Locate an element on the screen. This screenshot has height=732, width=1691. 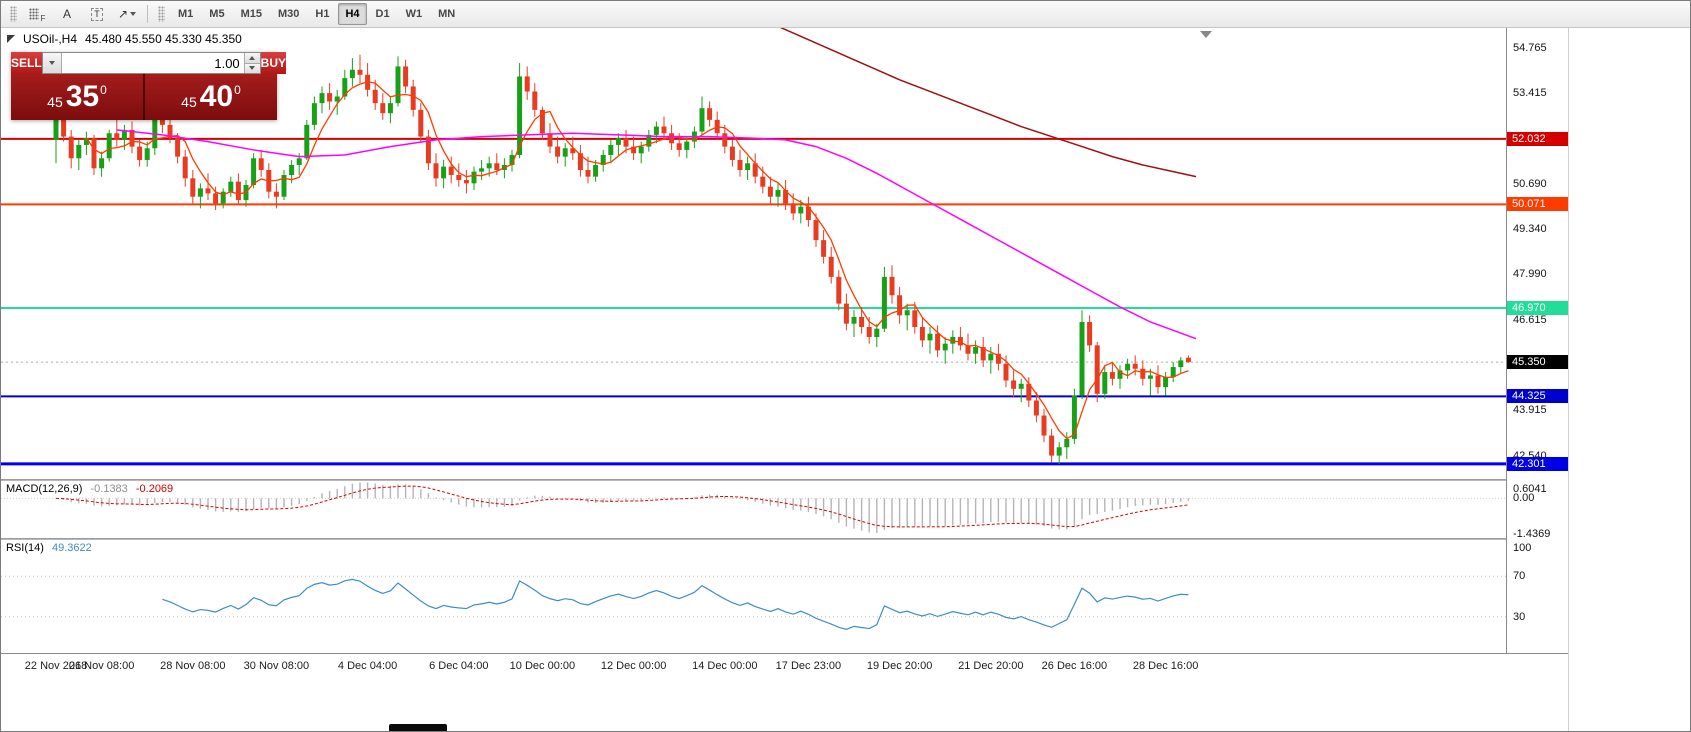
price-tick-49.340: 49.340 is located at coordinates (1530, 228).